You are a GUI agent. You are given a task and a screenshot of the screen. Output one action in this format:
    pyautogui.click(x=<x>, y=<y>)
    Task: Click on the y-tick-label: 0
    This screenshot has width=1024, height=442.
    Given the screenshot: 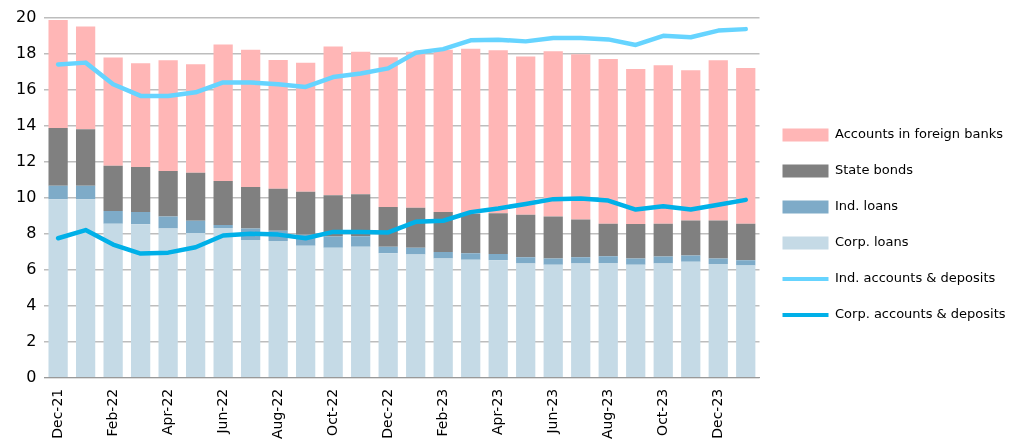 What is the action you would take?
    pyautogui.click(x=31, y=376)
    